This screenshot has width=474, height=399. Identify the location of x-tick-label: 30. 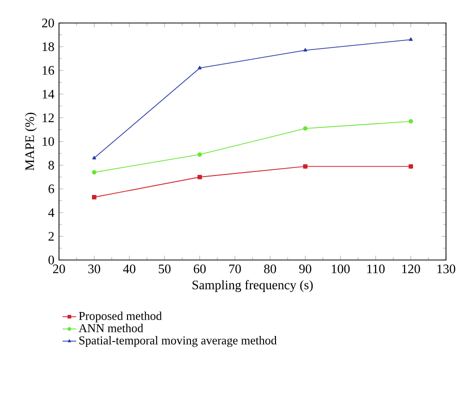
(94, 269).